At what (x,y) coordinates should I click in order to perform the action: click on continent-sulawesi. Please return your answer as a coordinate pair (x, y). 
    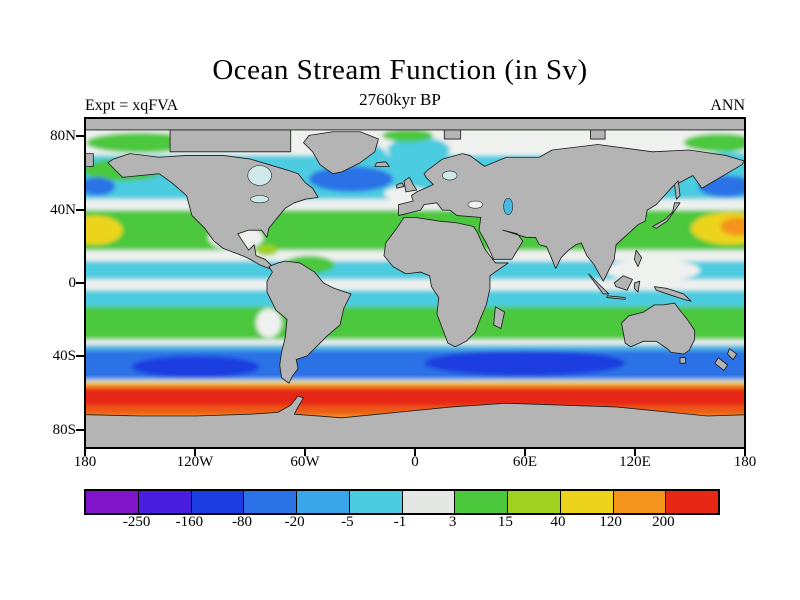
    Looking at the image, I should click on (637, 286).